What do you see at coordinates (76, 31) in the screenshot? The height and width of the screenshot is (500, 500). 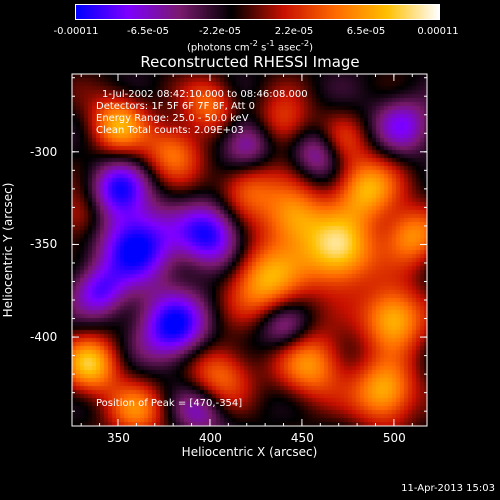 I see `colorbar-tick-label: -0.00011` at bounding box center [76, 31].